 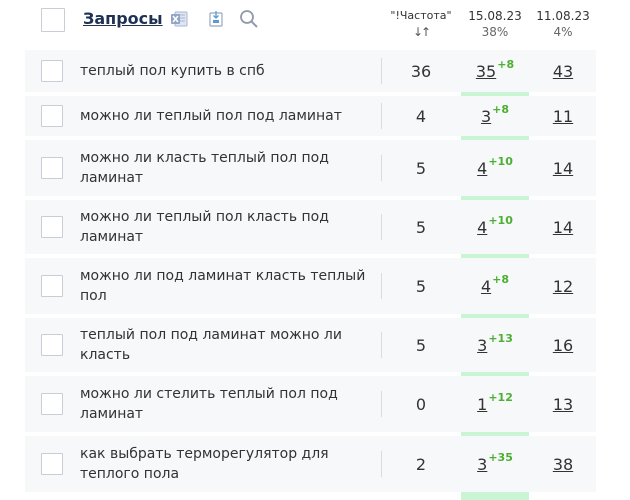 What do you see at coordinates (216, 21) in the screenshot?
I see `export-icon` at bounding box center [216, 21].